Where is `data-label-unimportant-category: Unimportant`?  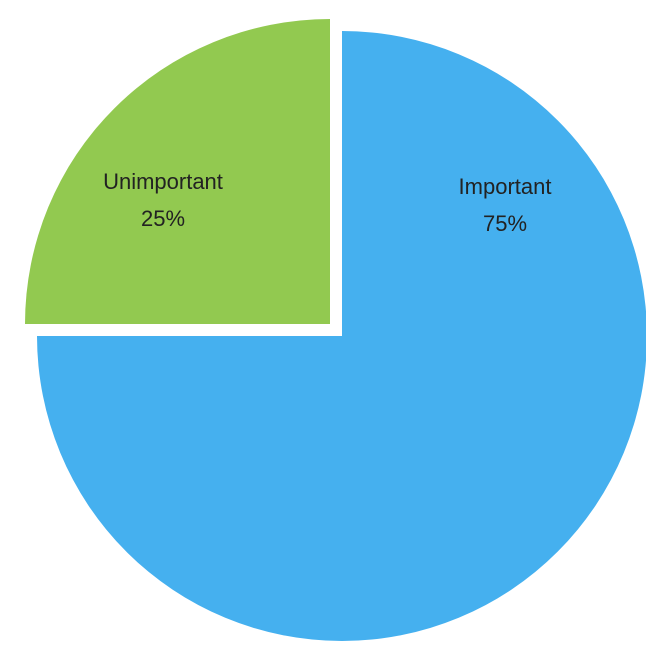
data-label-unimportant-category: Unimportant is located at coordinates (163, 181).